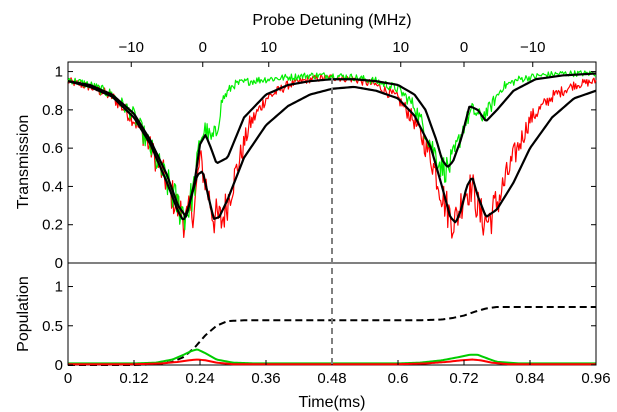 Image resolution: width=617 pixels, height=412 pixels. What do you see at coordinates (331, 378) in the screenshot?
I see `population-x-tick-label: 0.48` at bounding box center [331, 378].